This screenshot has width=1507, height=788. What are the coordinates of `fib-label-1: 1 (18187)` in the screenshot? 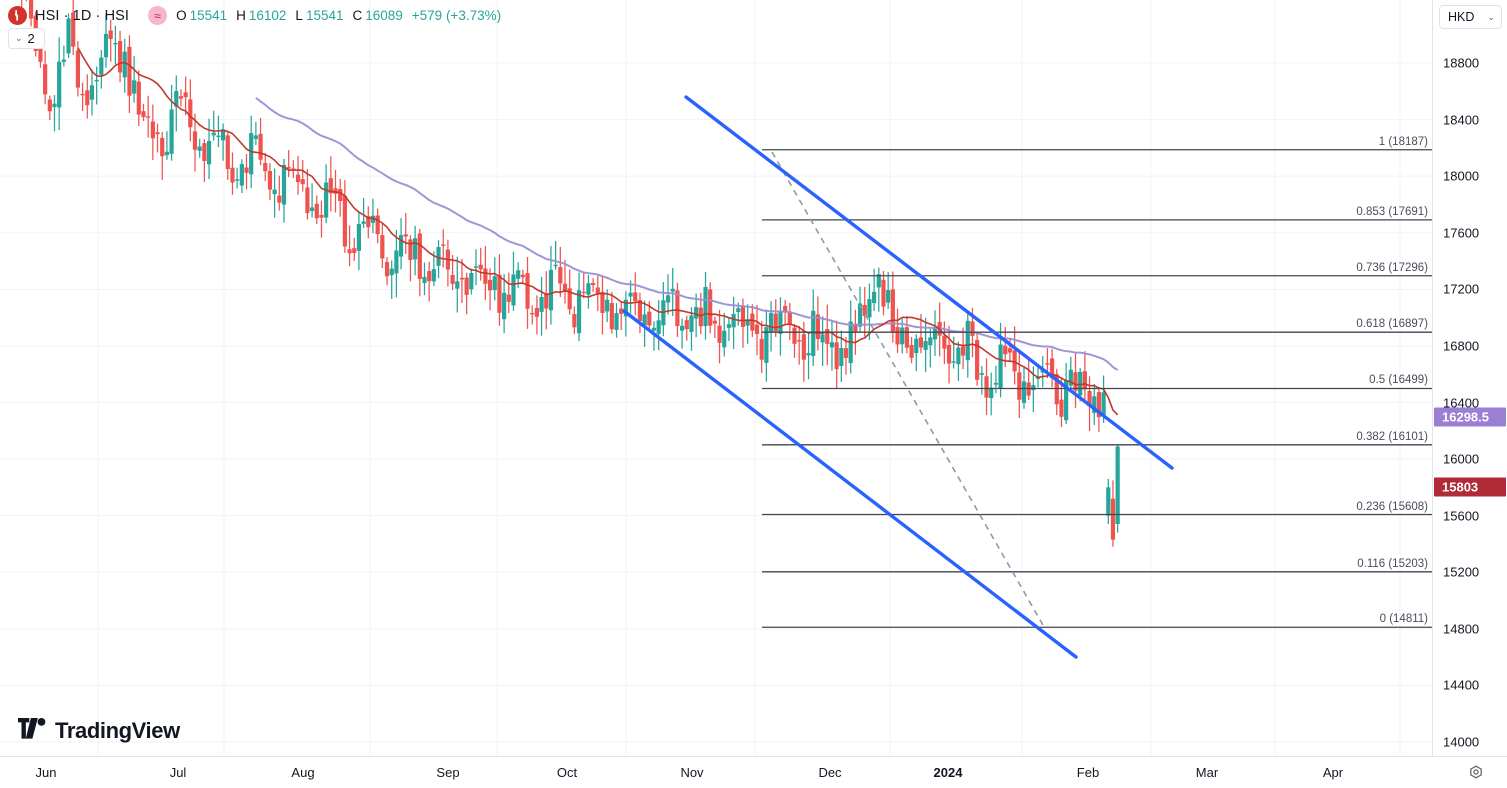 It's located at (1403, 141).